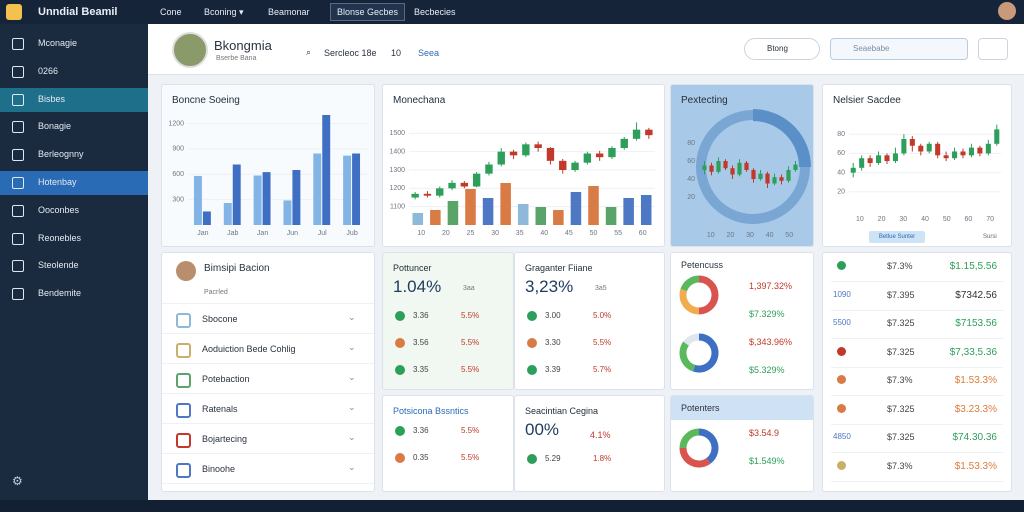 The width and height of the screenshot is (1024, 512). What do you see at coordinates (470, 430) in the screenshot?
I see `row-value: 5.5%` at bounding box center [470, 430].